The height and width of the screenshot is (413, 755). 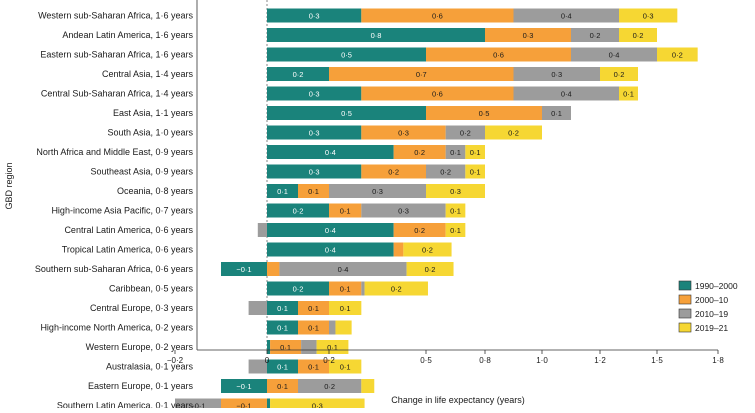 What do you see at coordinates (437, 16) in the screenshot?
I see `segment-value-label: 0·6` at bounding box center [437, 16].